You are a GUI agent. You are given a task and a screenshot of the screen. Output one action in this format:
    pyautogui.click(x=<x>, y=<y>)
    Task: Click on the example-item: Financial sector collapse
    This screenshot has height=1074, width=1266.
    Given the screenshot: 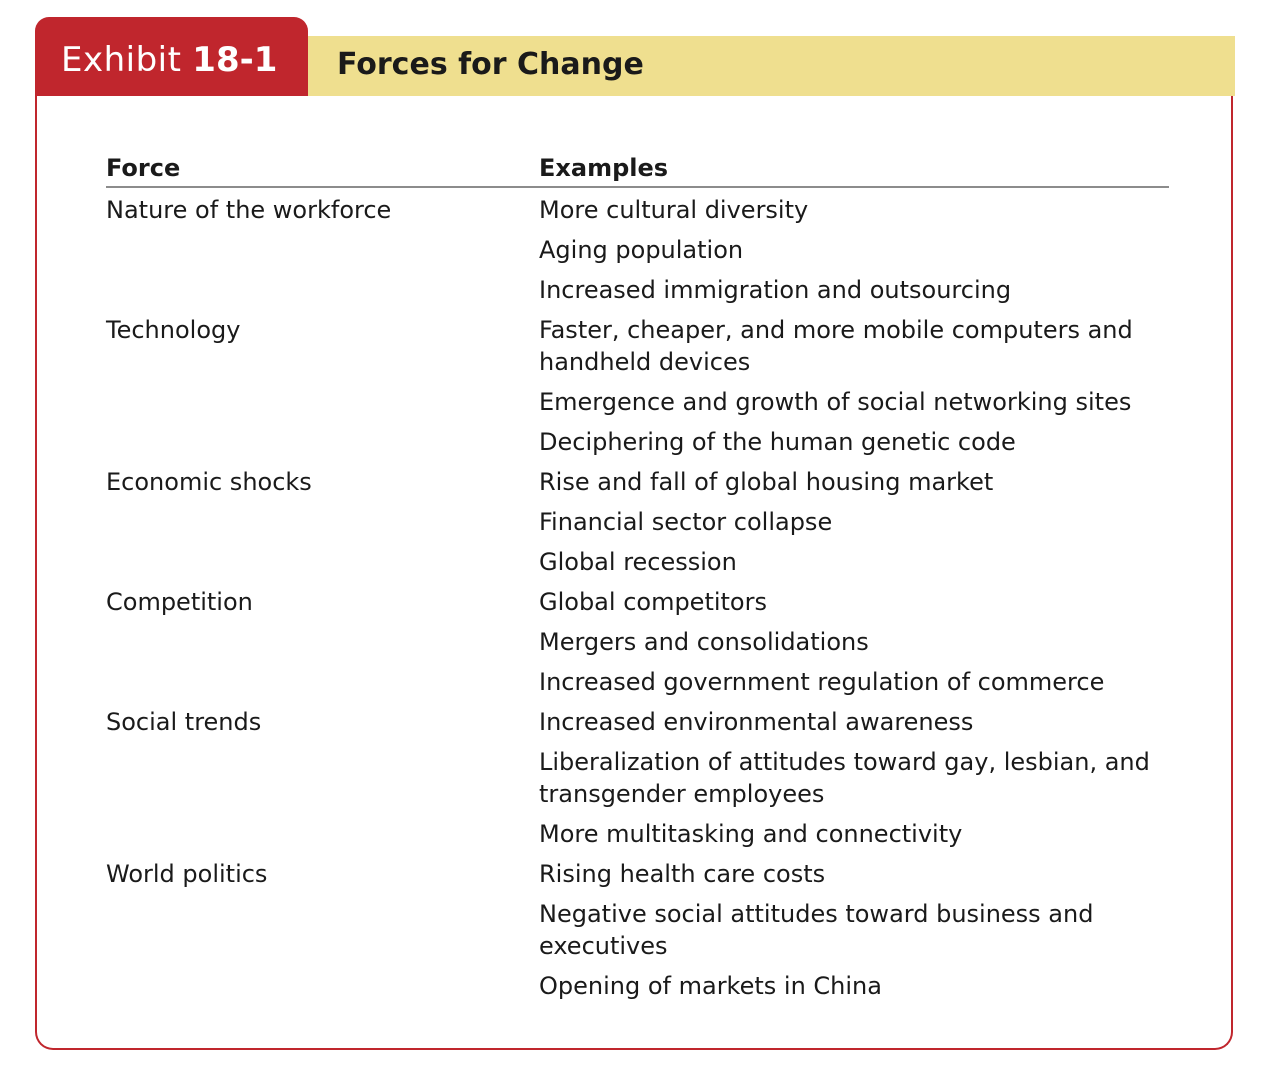 What is the action you would take?
    pyautogui.click(x=686, y=522)
    